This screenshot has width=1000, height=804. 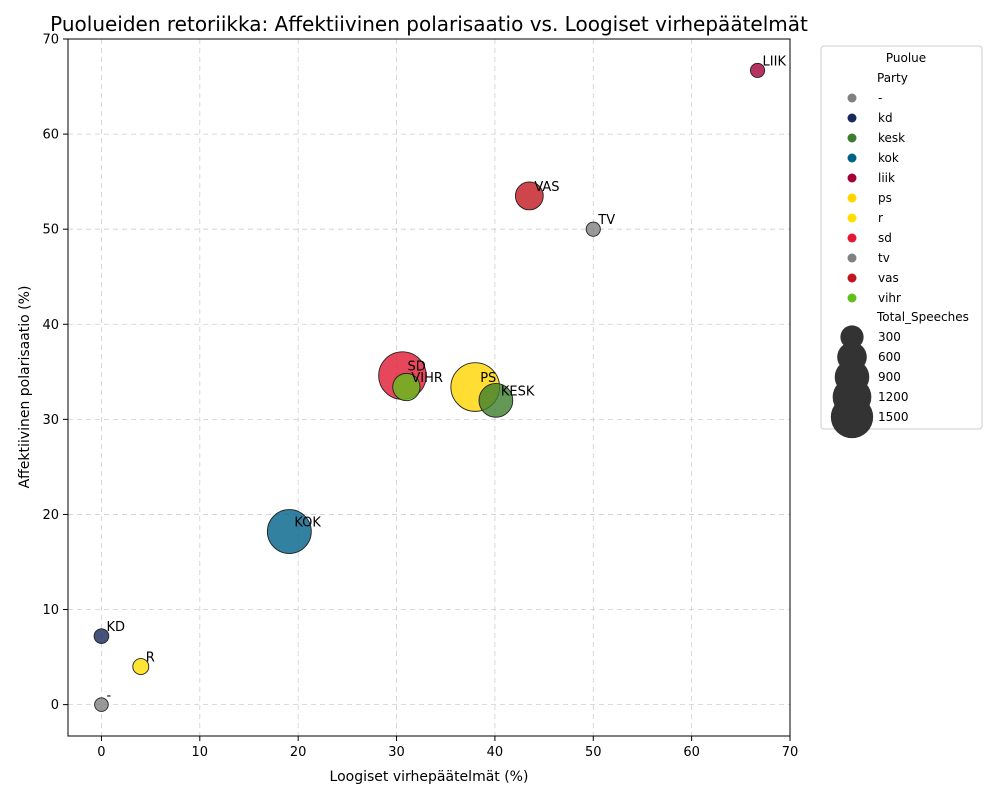 What do you see at coordinates (50, 325) in the screenshot?
I see `y-tick-label: 40` at bounding box center [50, 325].